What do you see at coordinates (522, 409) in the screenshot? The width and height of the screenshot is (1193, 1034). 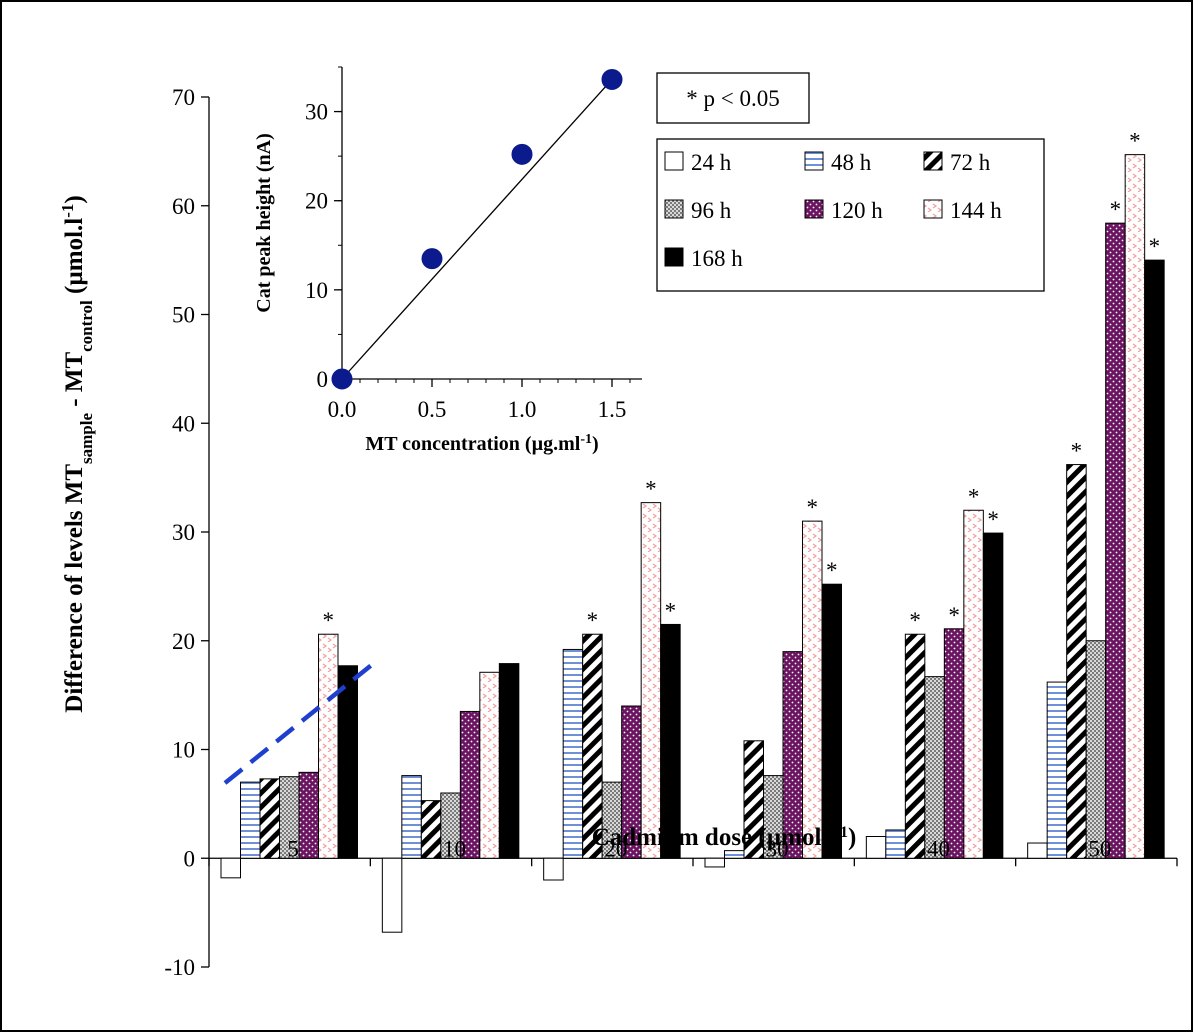 I see `inset-x-tick-label: 1.0` at bounding box center [522, 409].